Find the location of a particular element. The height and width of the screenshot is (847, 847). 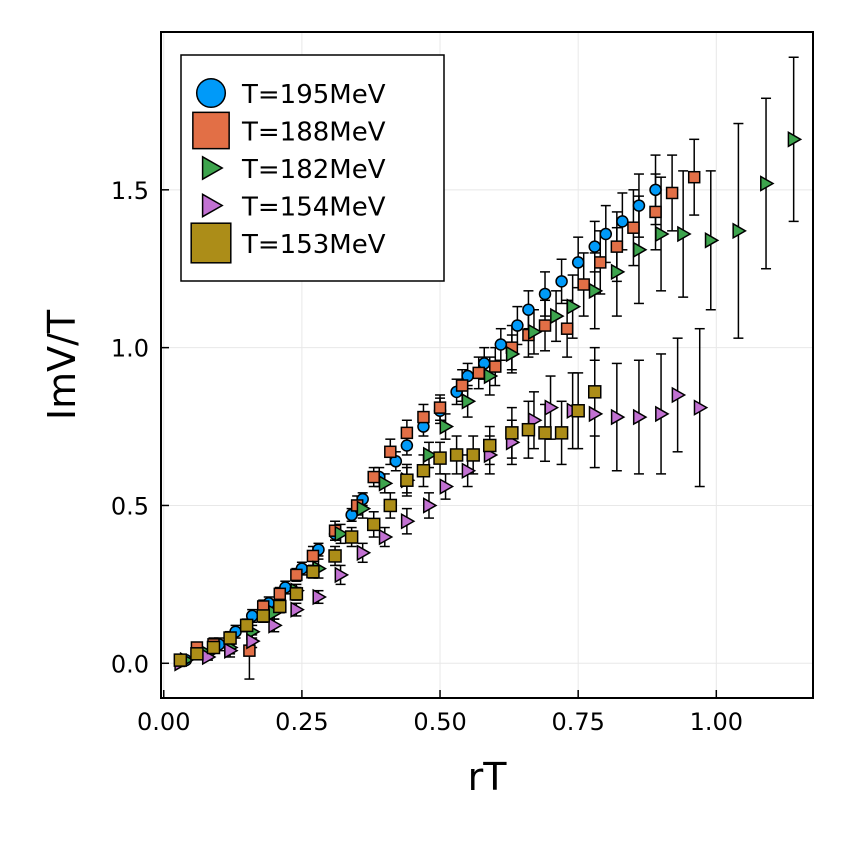

legend: T=195MeV T=188MeV T=182MeV T=154MeV T=153MeV is located at coordinates (312, 168).